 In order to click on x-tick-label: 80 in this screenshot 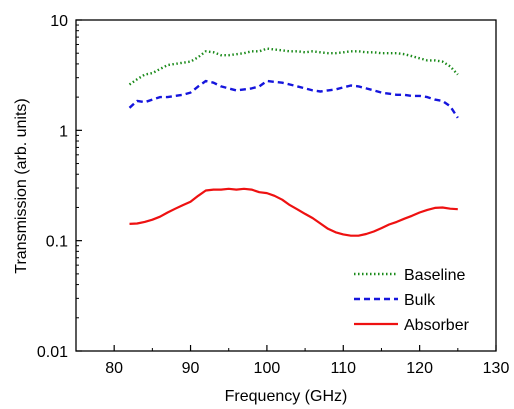, I will do `click(114, 368)`.